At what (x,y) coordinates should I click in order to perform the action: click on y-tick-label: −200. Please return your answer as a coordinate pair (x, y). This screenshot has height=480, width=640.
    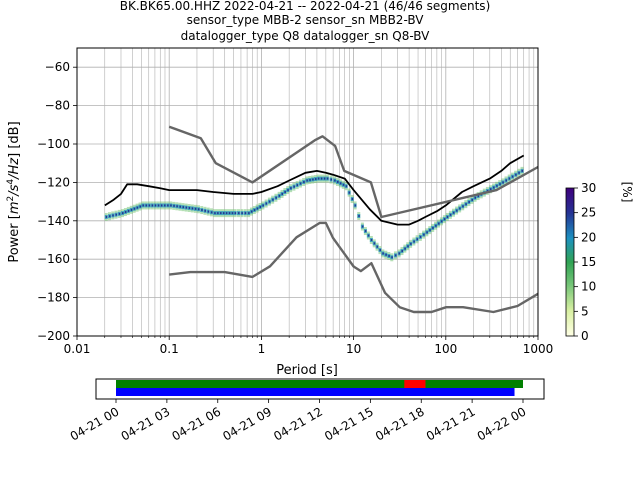
    Looking at the image, I should click on (53, 336).